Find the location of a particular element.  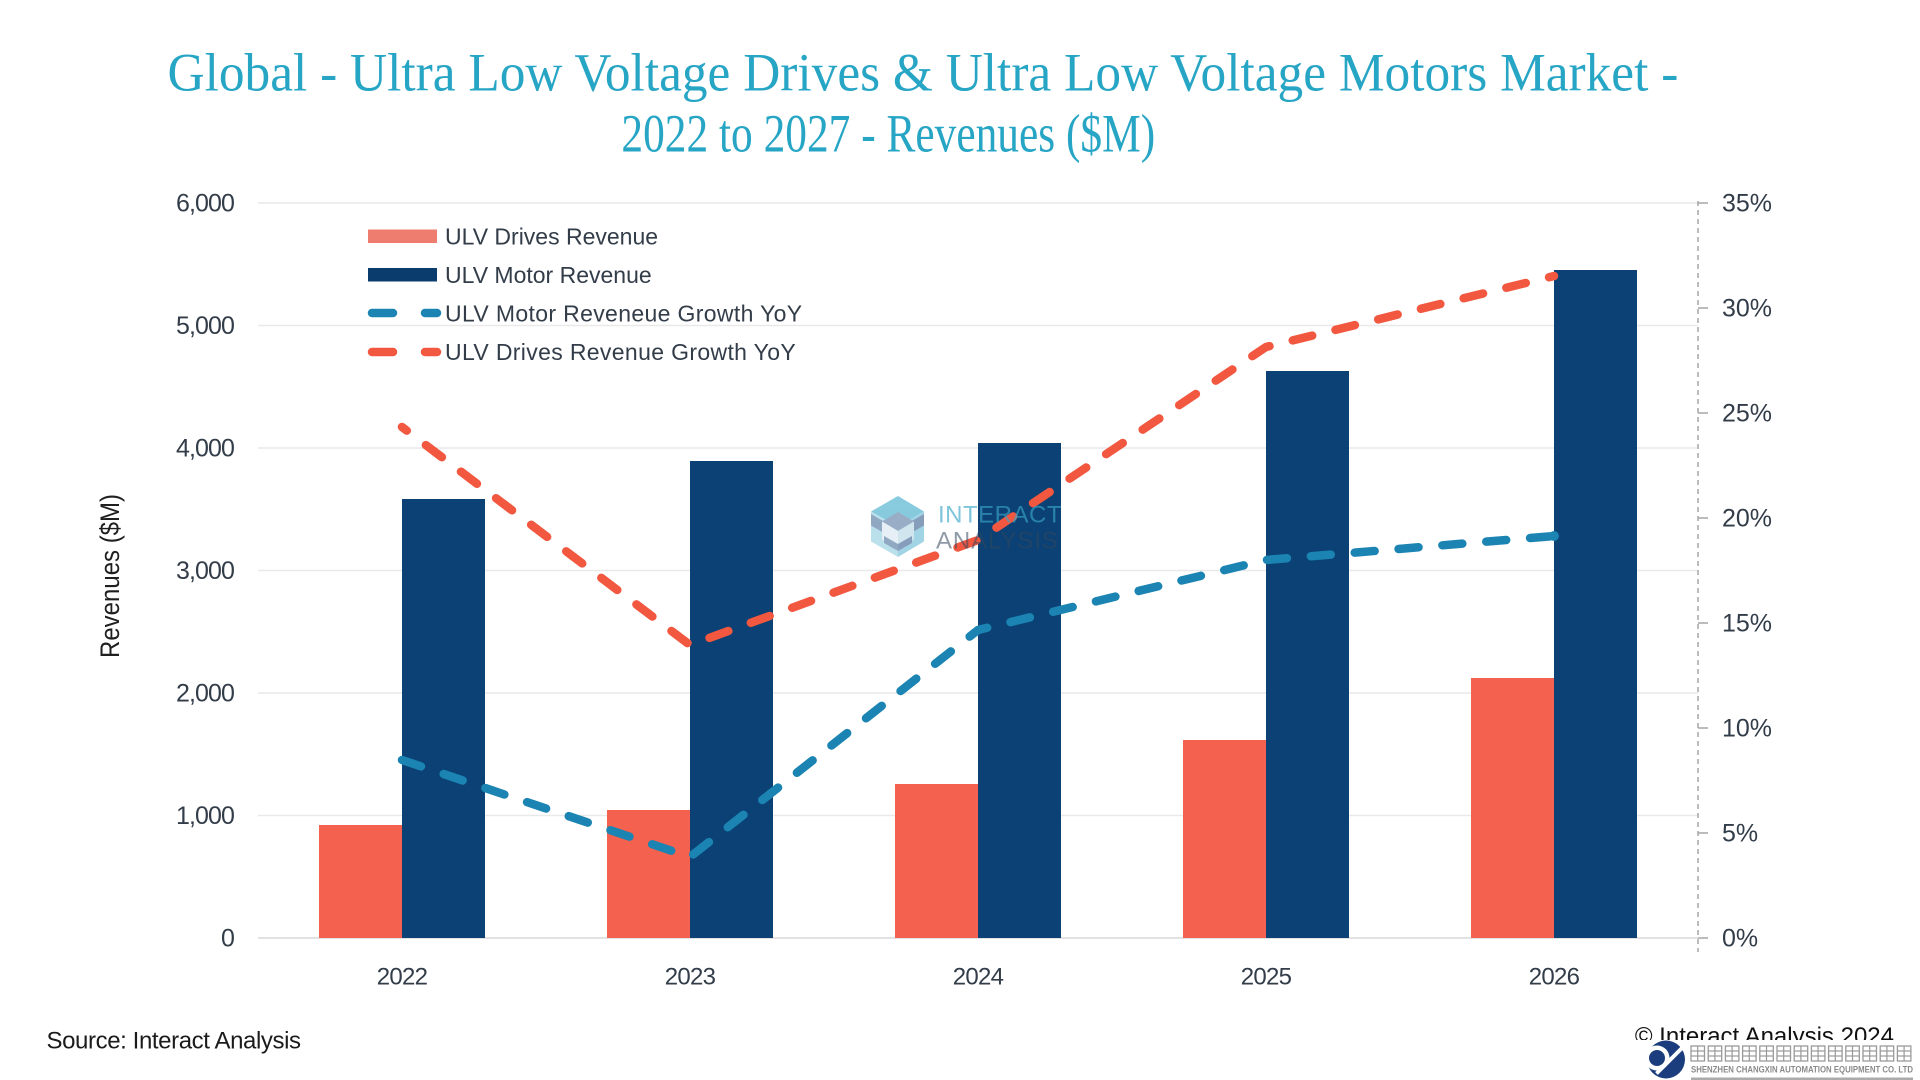

svg-text: 0% is located at coordinates (1740, 939).